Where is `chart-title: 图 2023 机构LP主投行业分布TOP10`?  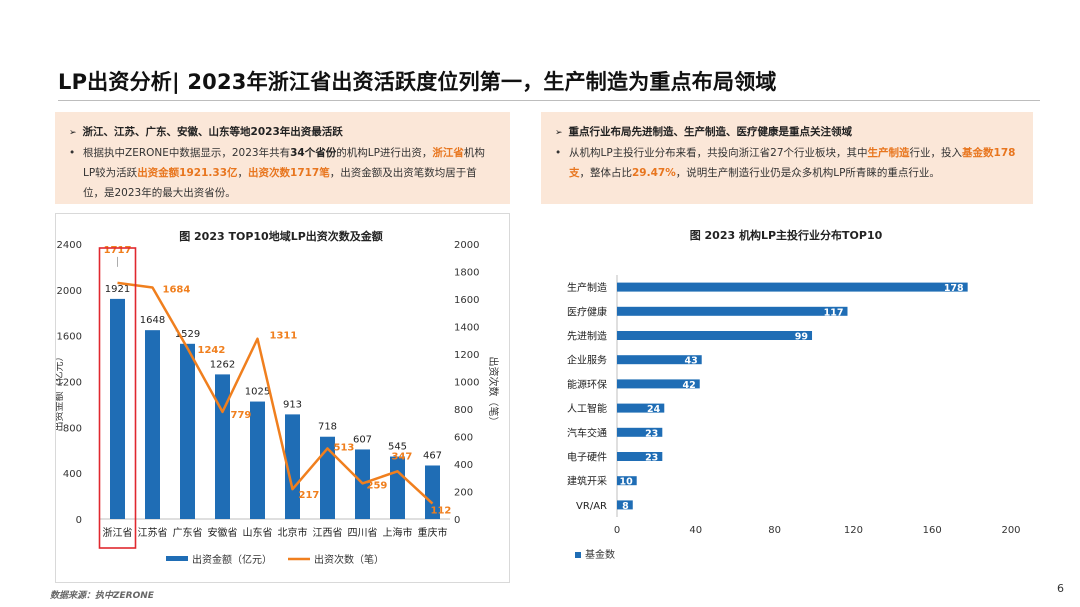 chart-title: 图 2023 机构LP主投行业分布TOP10 is located at coordinates (786, 235).